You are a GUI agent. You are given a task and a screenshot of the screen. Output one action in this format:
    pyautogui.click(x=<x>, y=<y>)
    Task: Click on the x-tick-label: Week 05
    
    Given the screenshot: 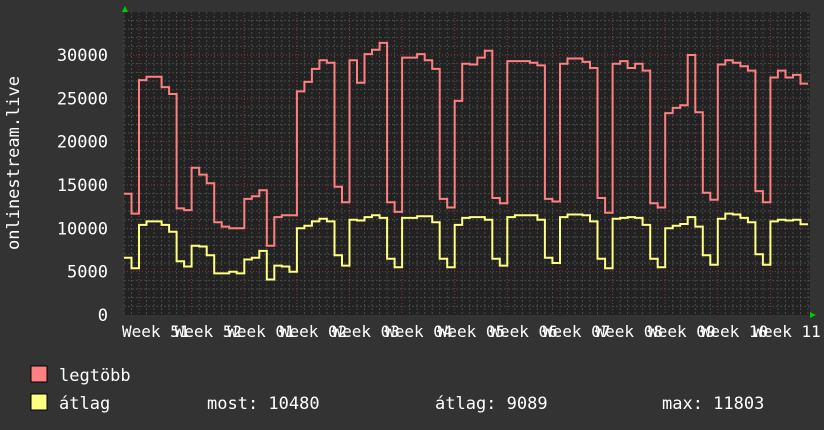 What is the action you would take?
    pyautogui.click(x=471, y=331)
    